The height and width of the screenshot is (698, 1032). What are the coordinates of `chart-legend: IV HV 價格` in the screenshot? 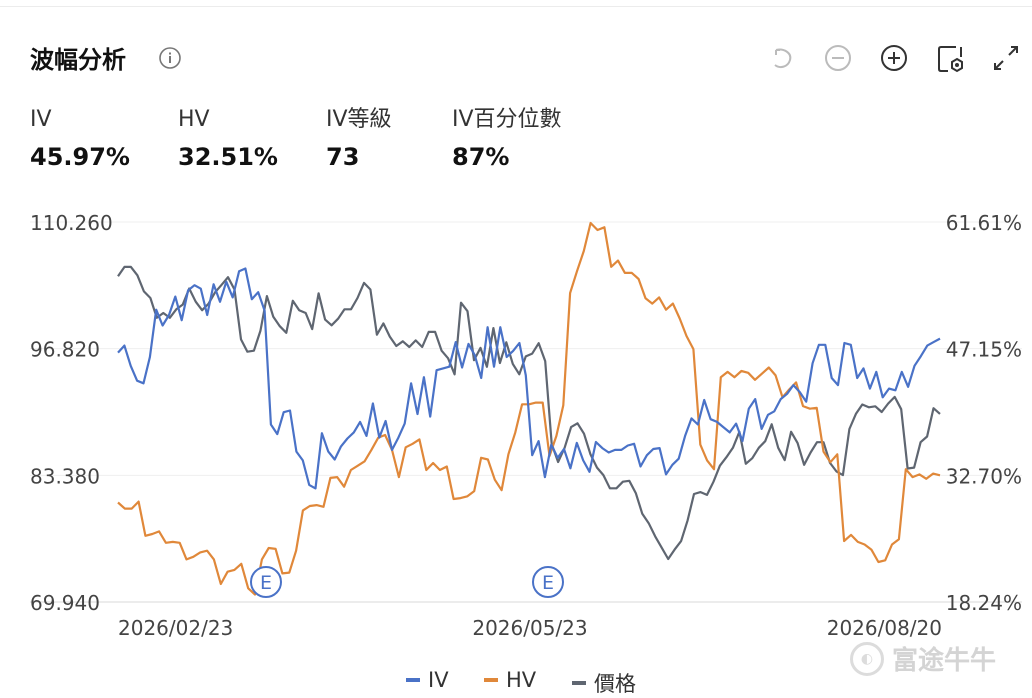 It's located at (516, 682).